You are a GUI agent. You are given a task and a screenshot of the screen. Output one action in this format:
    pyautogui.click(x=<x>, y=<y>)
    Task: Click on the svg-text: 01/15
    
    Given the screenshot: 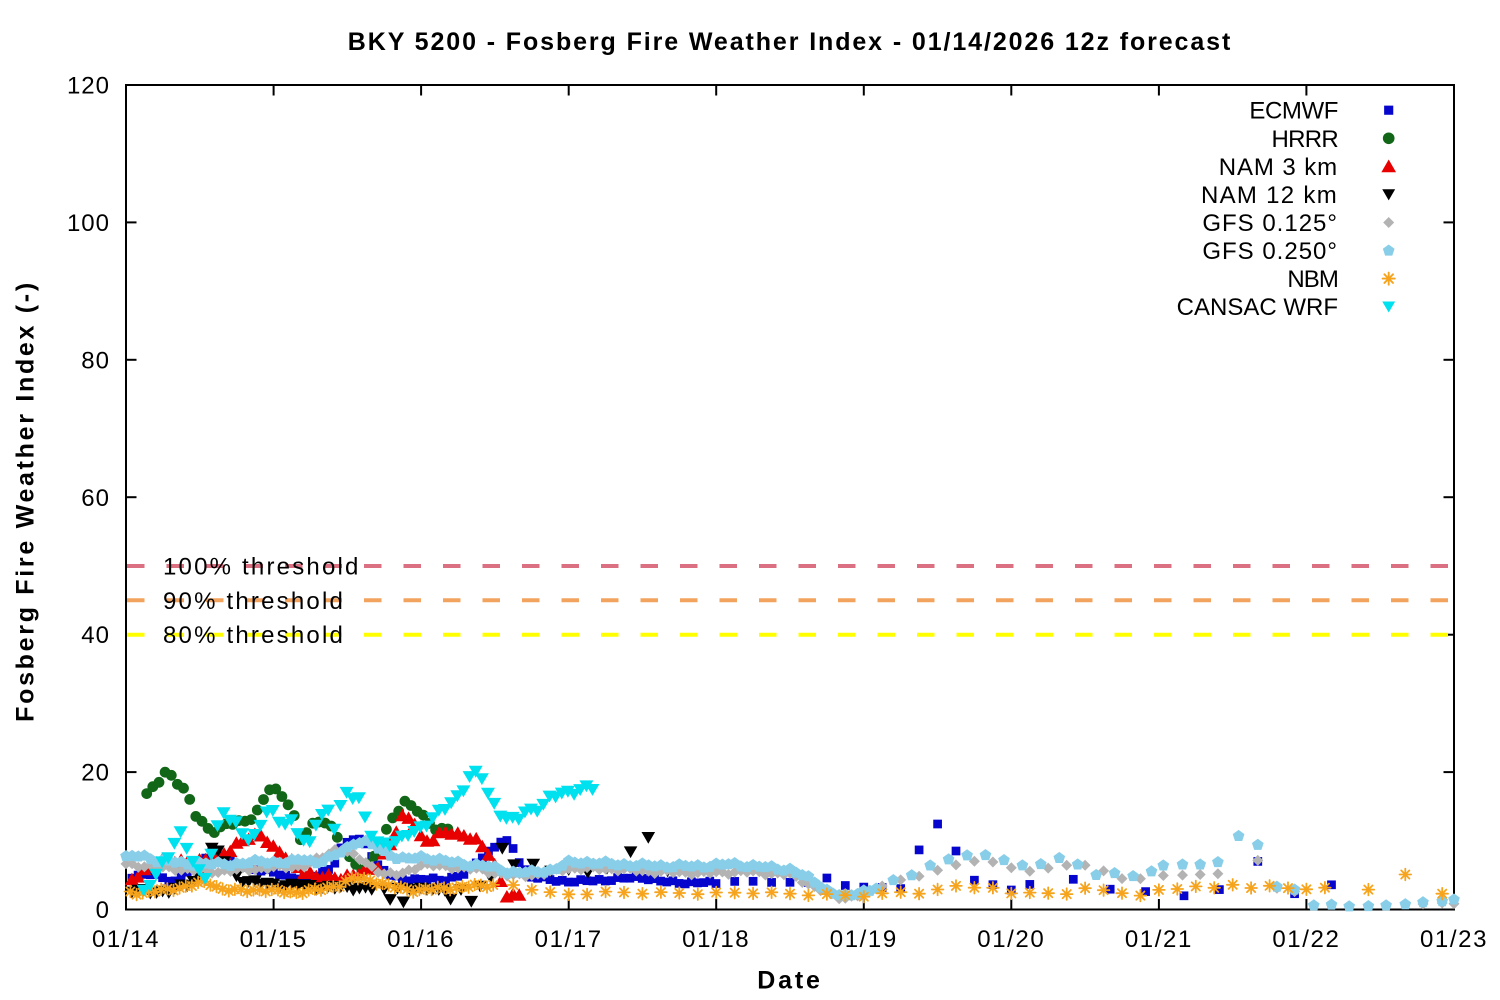 What is the action you would take?
    pyautogui.click(x=274, y=939)
    